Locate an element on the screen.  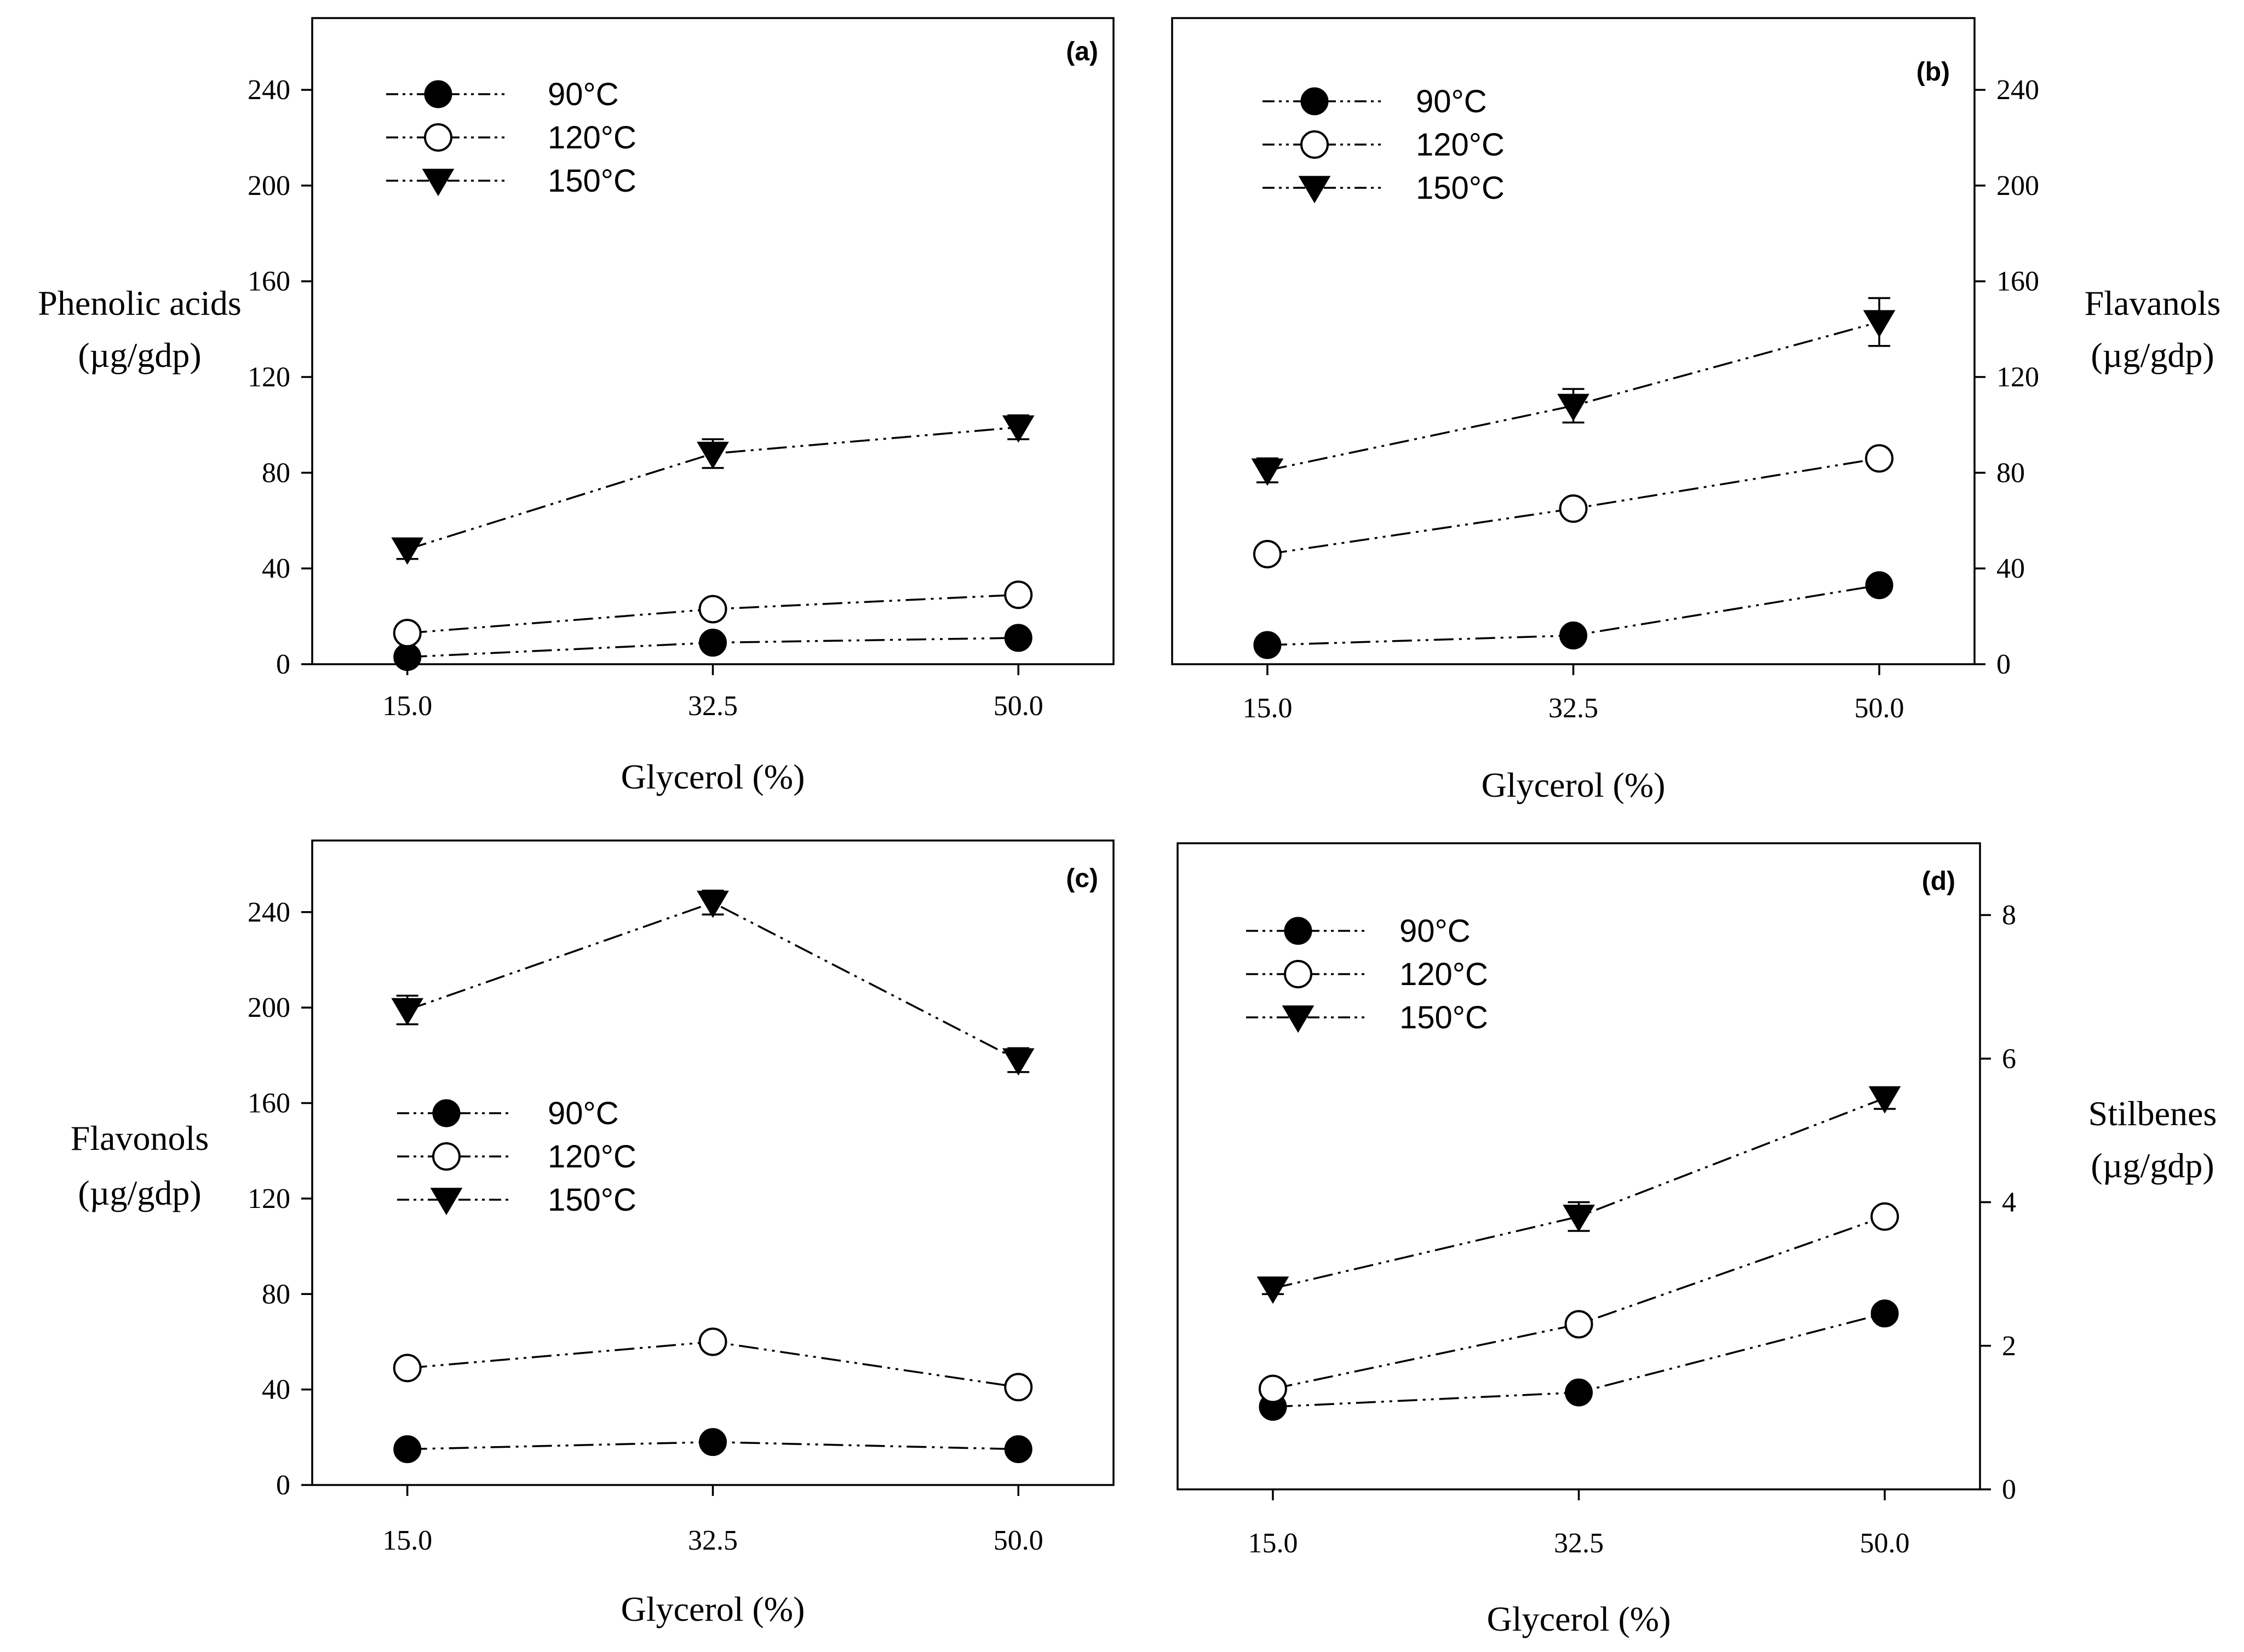
plot-frame is located at coordinates (713, 341).